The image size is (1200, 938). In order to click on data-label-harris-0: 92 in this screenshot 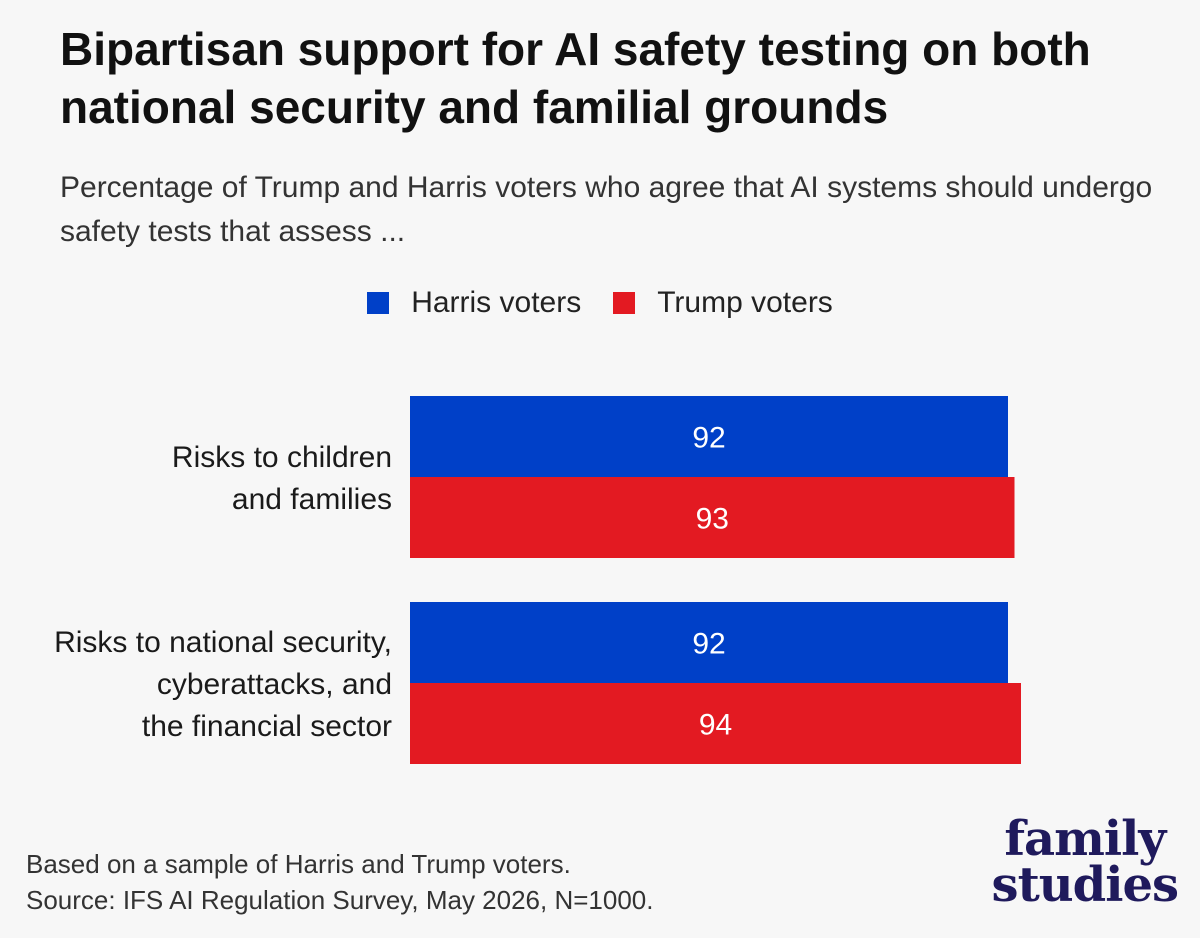, I will do `click(708, 438)`.